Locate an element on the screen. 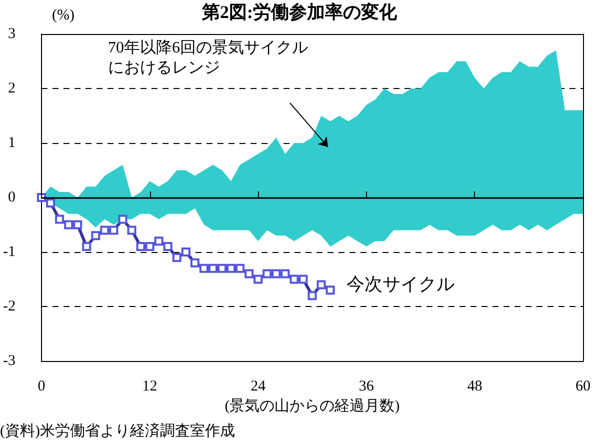 The image size is (599, 446). x-tick-label: 0 is located at coordinates (42, 386).